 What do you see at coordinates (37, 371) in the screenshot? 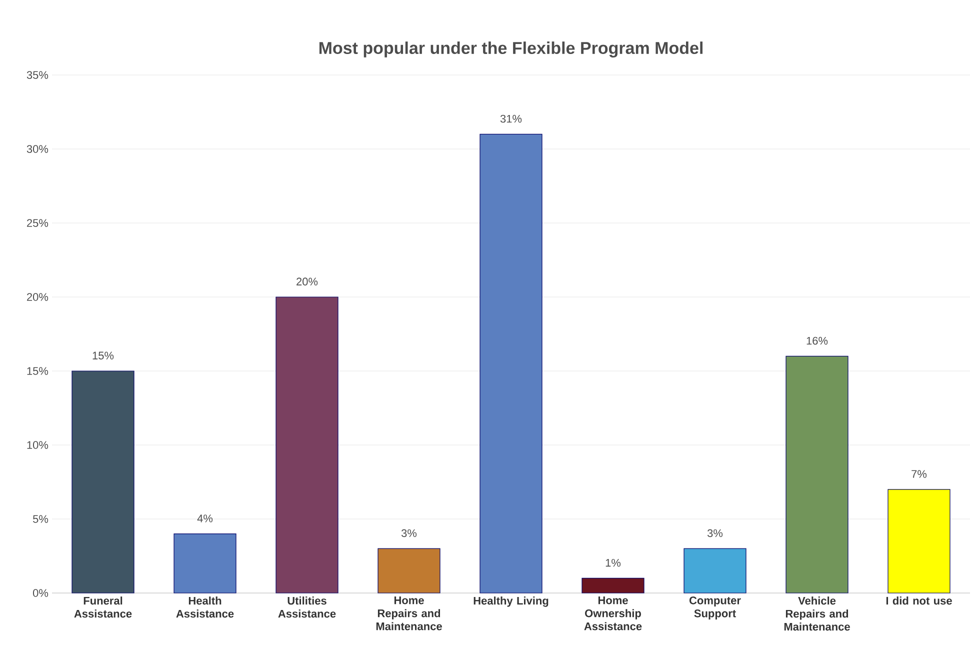
I see `y-tick-label: 15%` at bounding box center [37, 371].